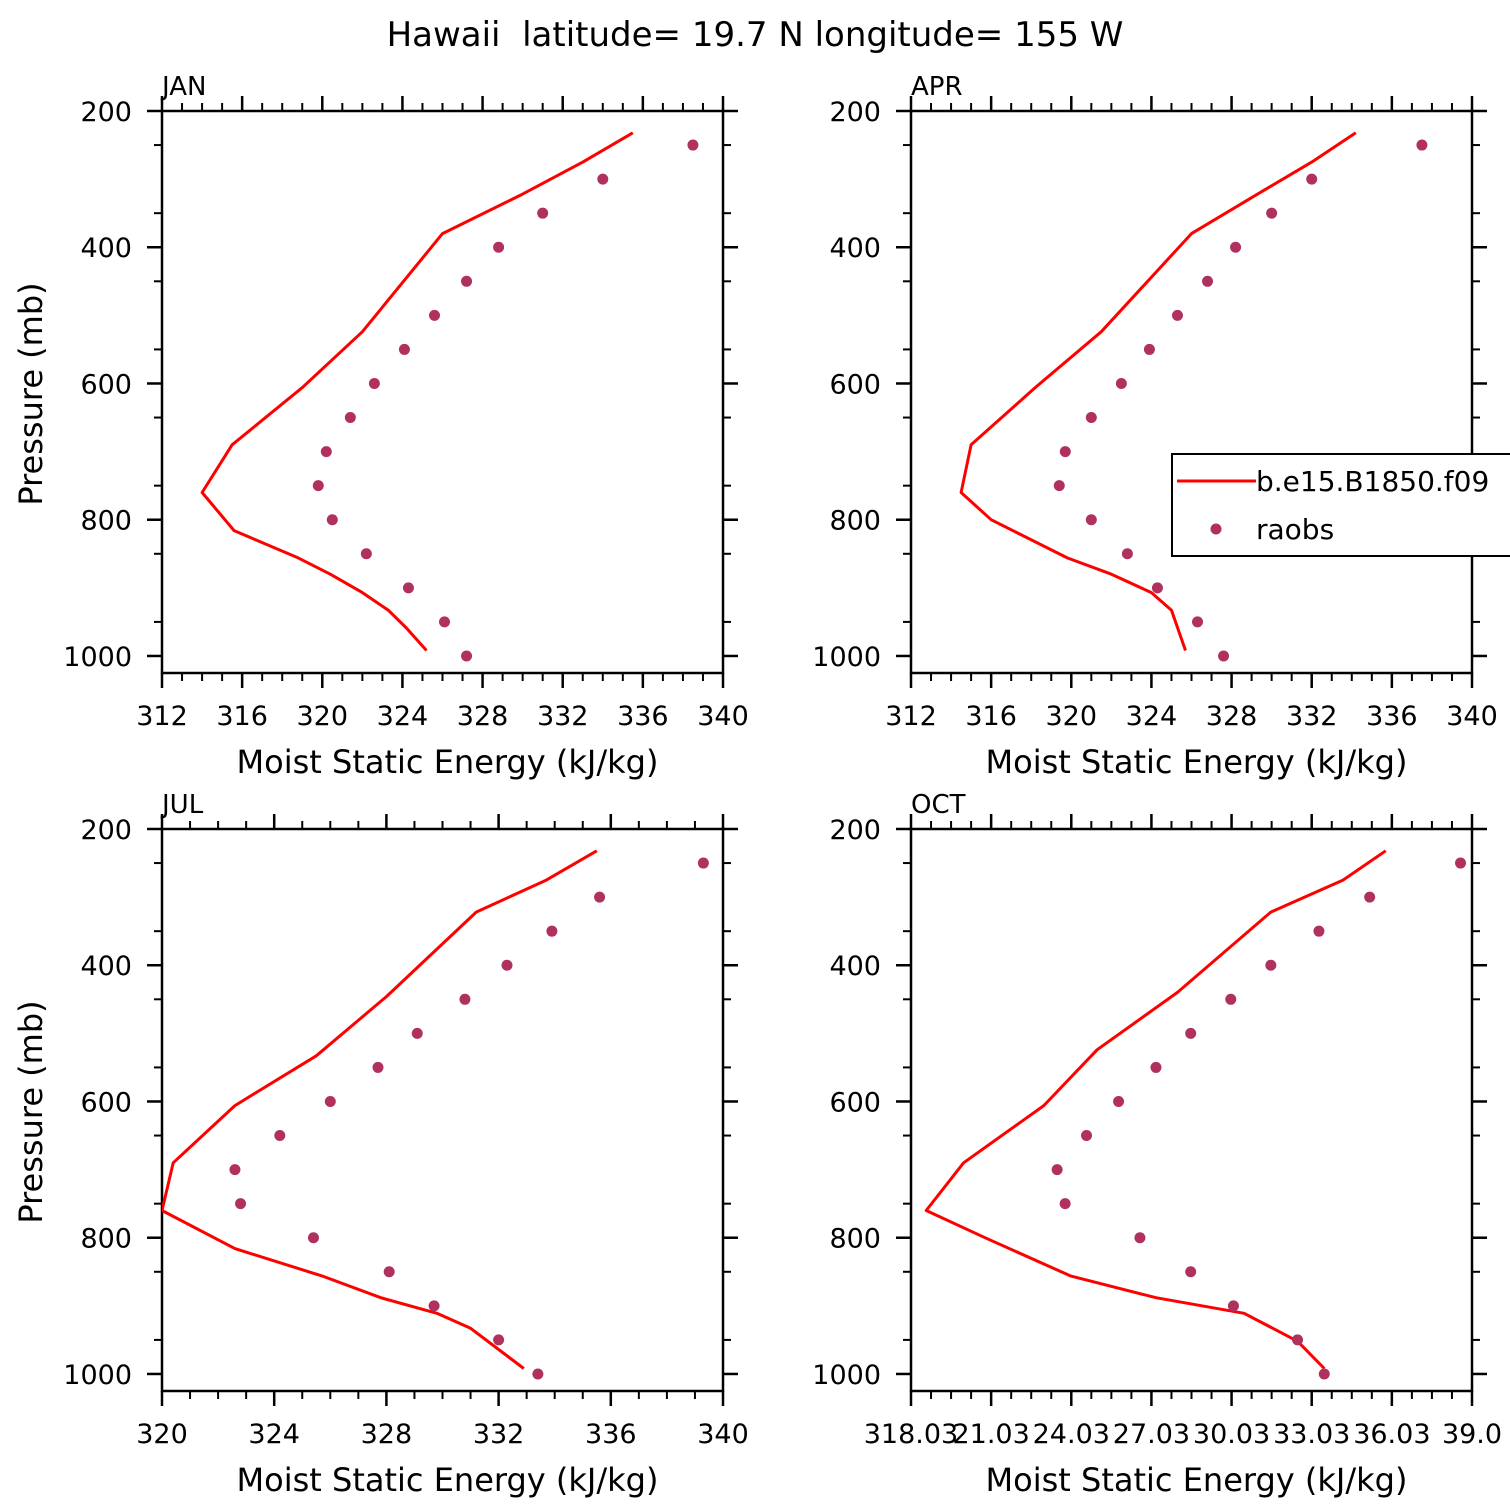 This screenshot has height=1510, width=1510. What do you see at coordinates (1312, 716) in the screenshot?
I see `x-tick-label: 332` at bounding box center [1312, 716].